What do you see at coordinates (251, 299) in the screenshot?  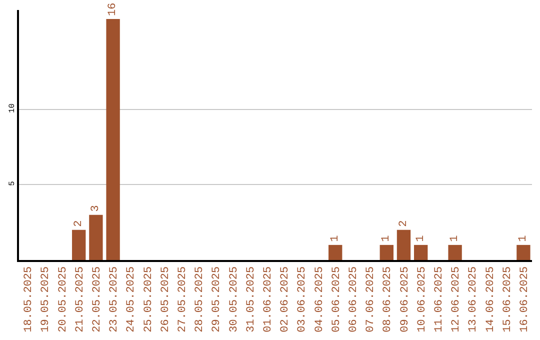 I see `x-tick-label: 31.05.2025` at bounding box center [251, 299].